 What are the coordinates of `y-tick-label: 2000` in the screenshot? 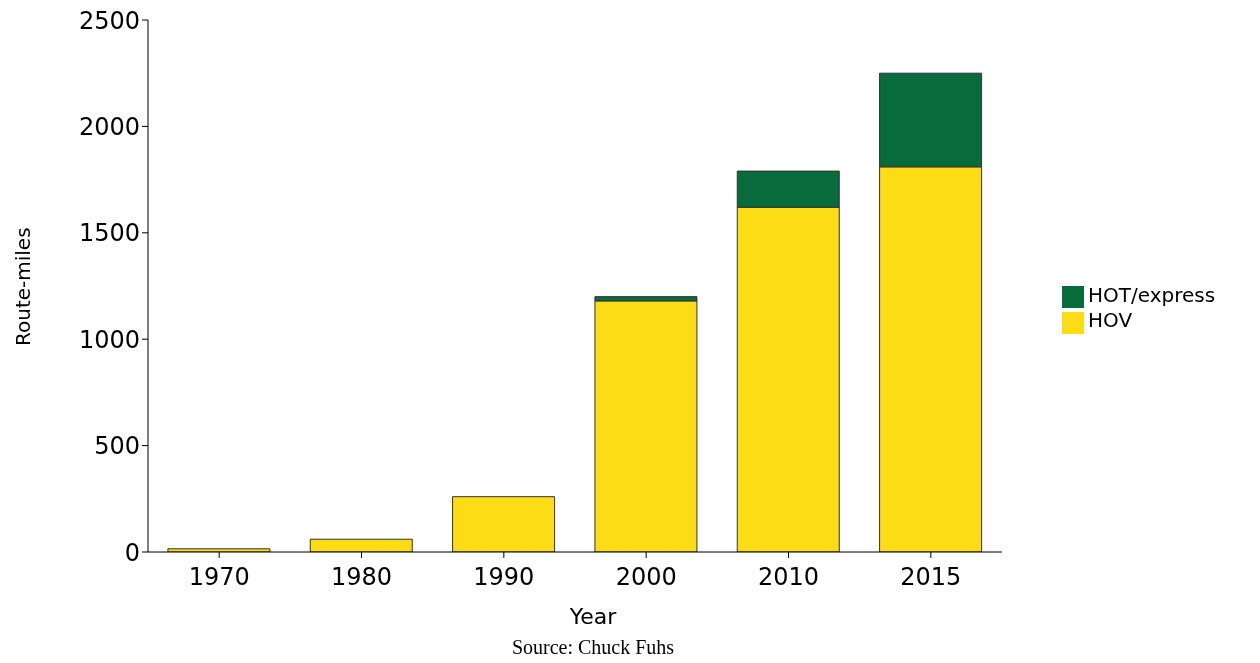 It's located at (109, 126).